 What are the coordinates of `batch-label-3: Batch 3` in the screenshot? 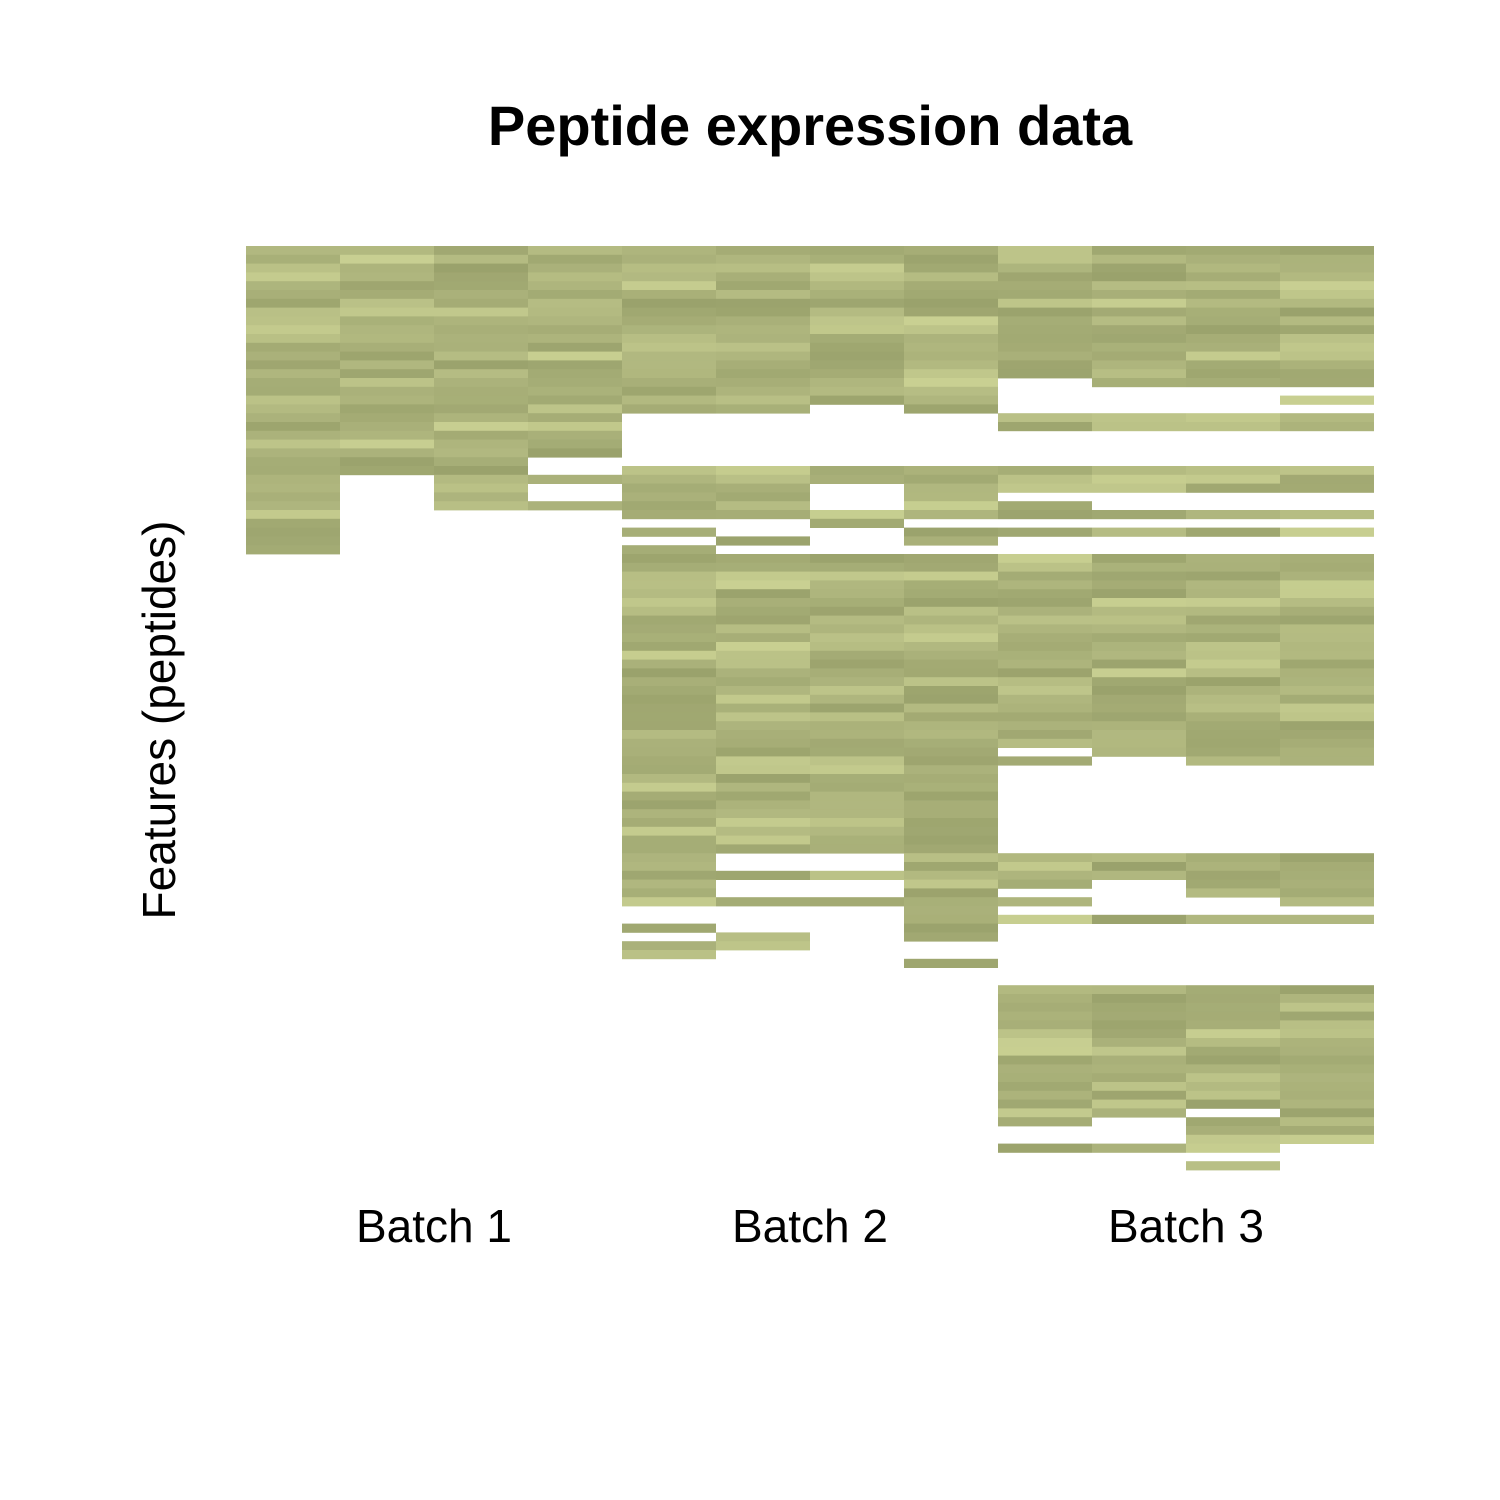 It's located at (1186, 1226).